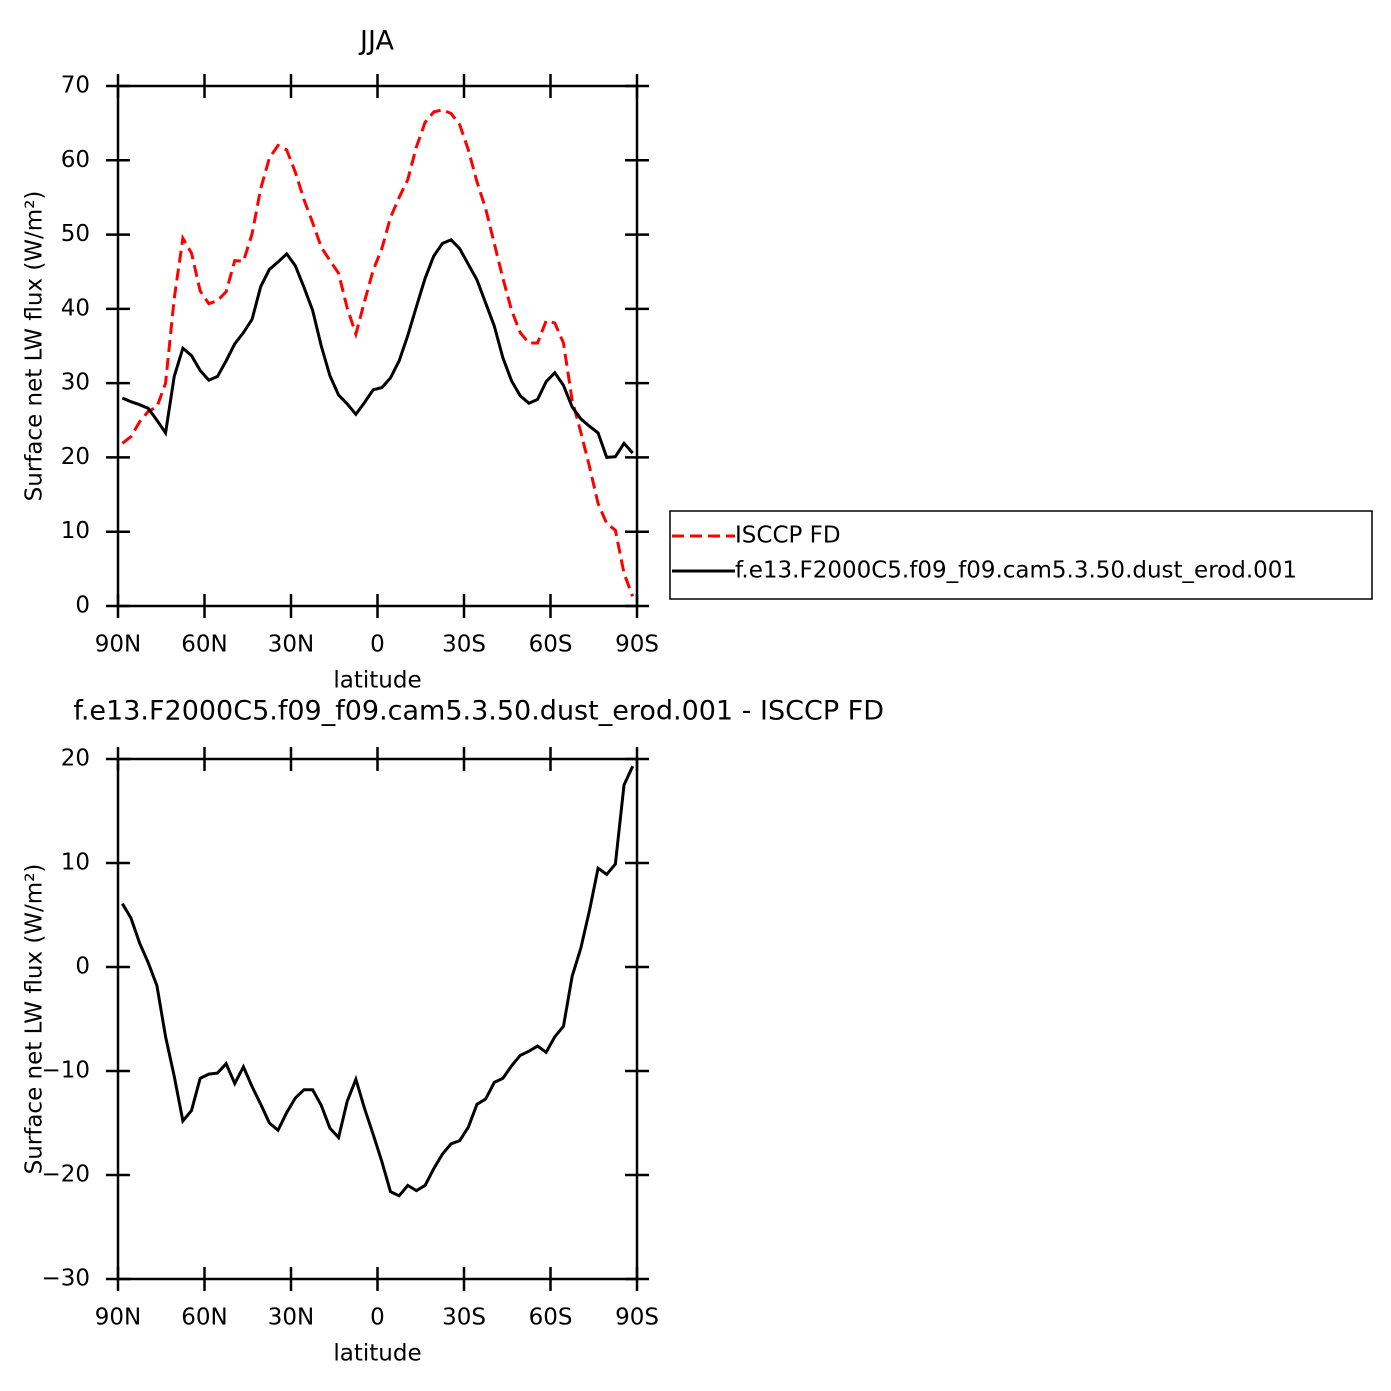 The height and width of the screenshot is (1391, 1391). What do you see at coordinates (65, 1071) in the screenshot?
I see `y-tick-label: −10` at bounding box center [65, 1071].